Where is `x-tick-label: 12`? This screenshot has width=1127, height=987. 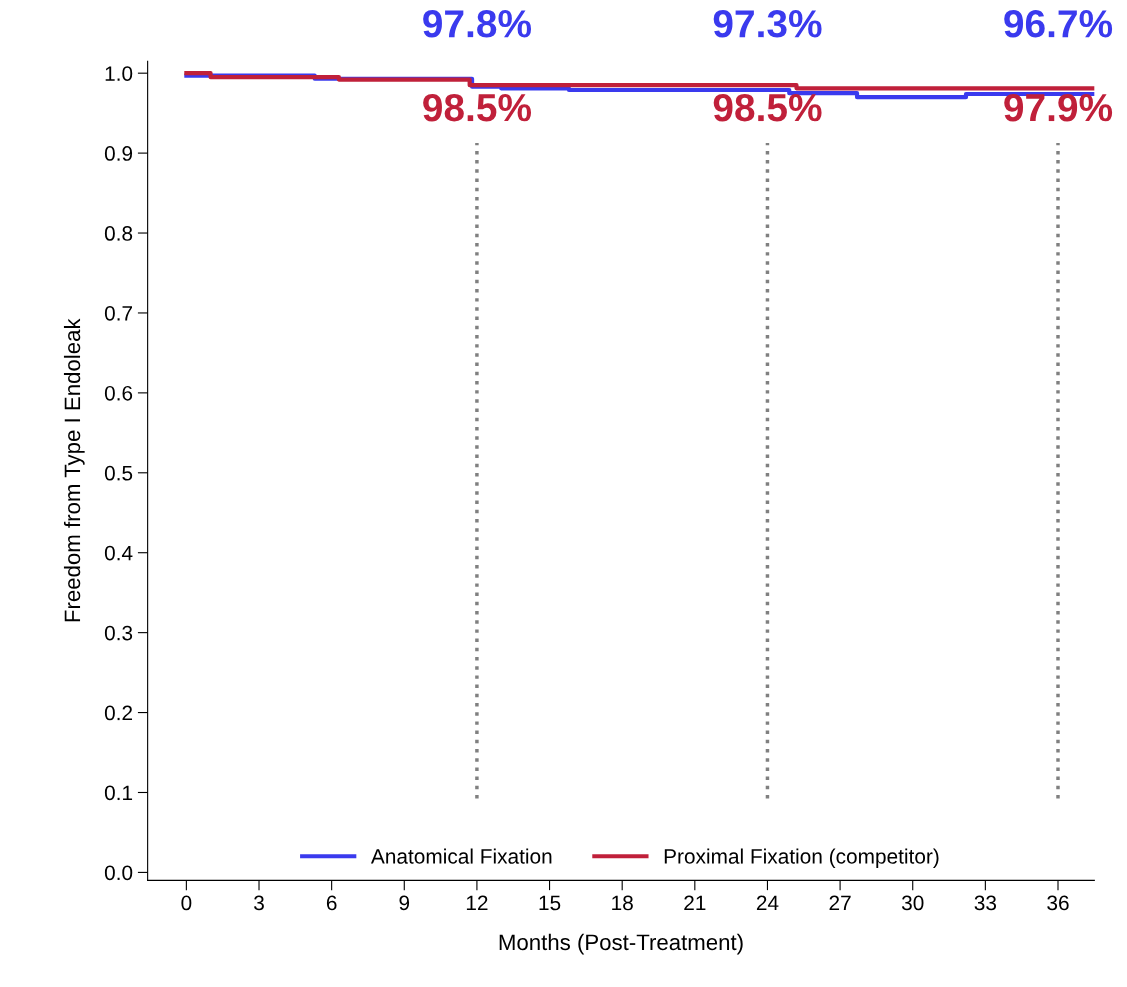 x-tick-label: 12 is located at coordinates (477, 903).